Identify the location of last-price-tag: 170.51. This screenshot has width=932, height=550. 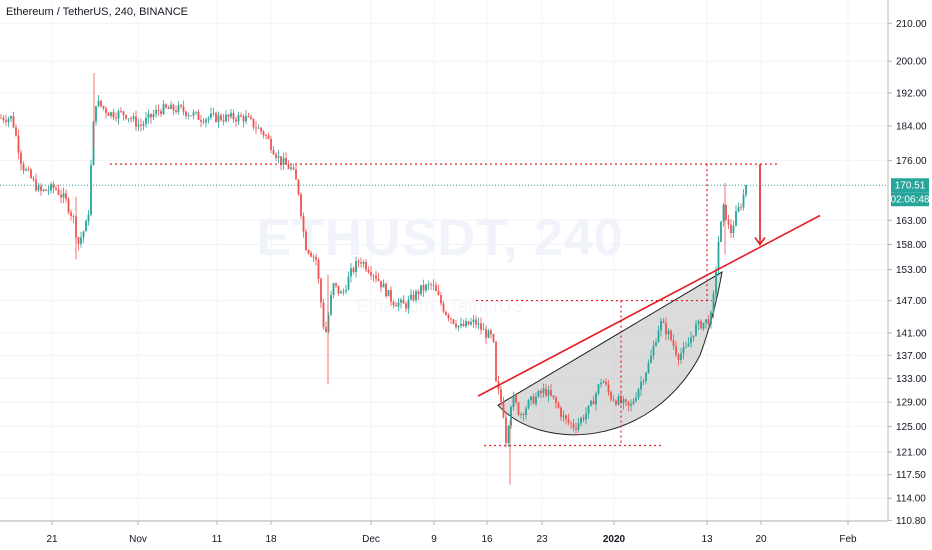
(910, 185).